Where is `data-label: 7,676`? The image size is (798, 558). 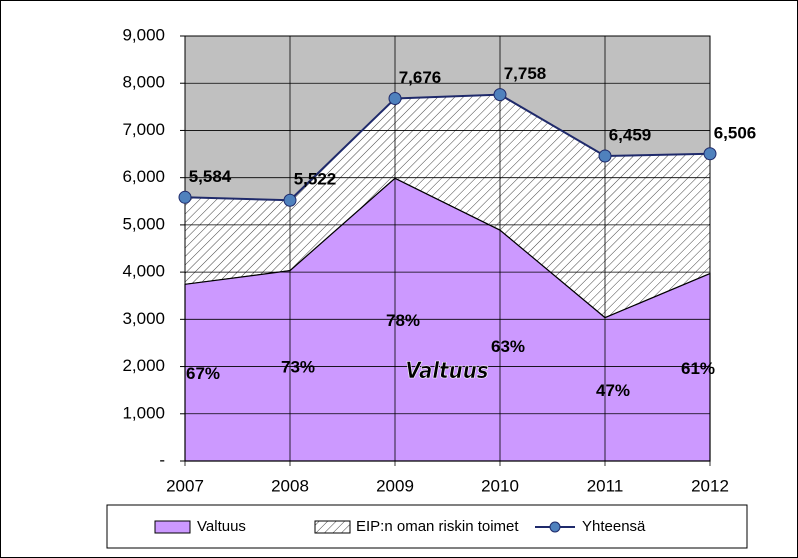
data-label: 7,676 is located at coordinates (420, 77).